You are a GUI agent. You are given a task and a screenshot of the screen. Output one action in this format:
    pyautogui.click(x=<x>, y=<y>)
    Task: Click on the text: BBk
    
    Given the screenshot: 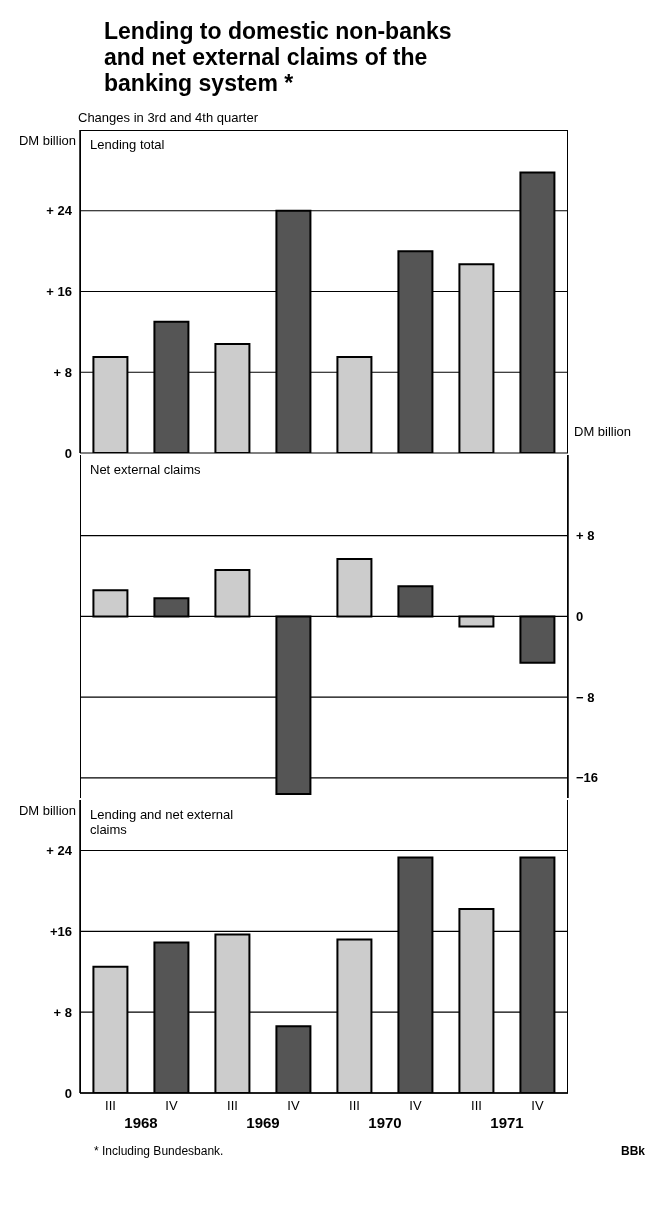 What is the action you would take?
    pyautogui.click(x=632, y=1151)
    